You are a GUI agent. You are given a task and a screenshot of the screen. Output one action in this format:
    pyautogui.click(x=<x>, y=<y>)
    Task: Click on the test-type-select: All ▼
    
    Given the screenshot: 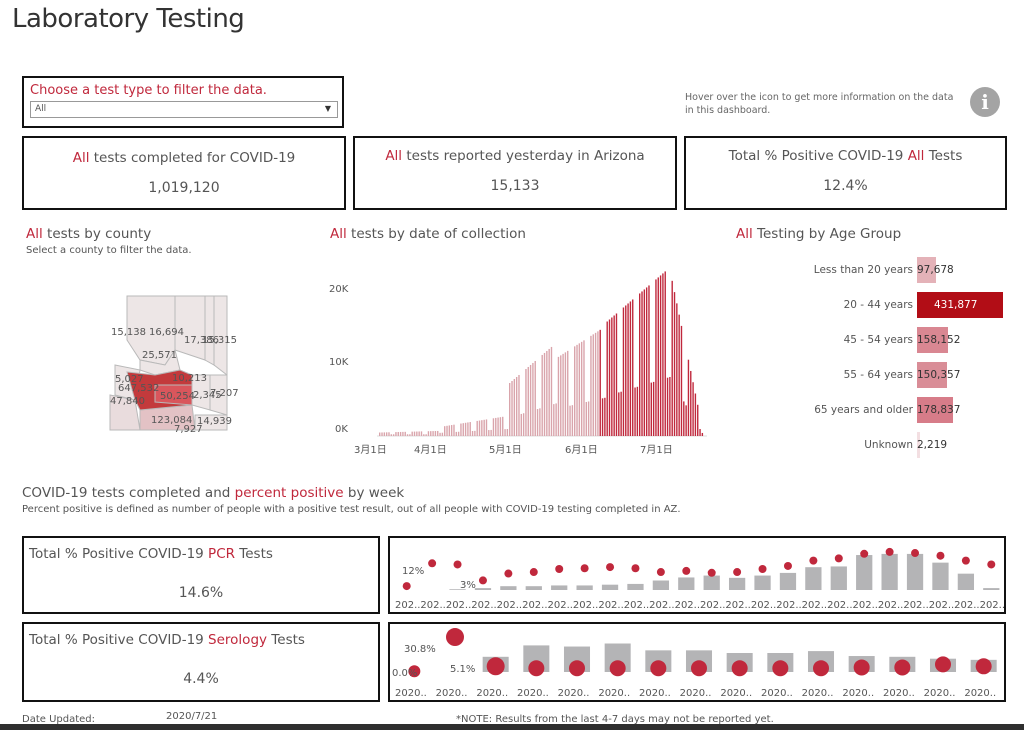 What is the action you would take?
    pyautogui.click(x=184, y=109)
    